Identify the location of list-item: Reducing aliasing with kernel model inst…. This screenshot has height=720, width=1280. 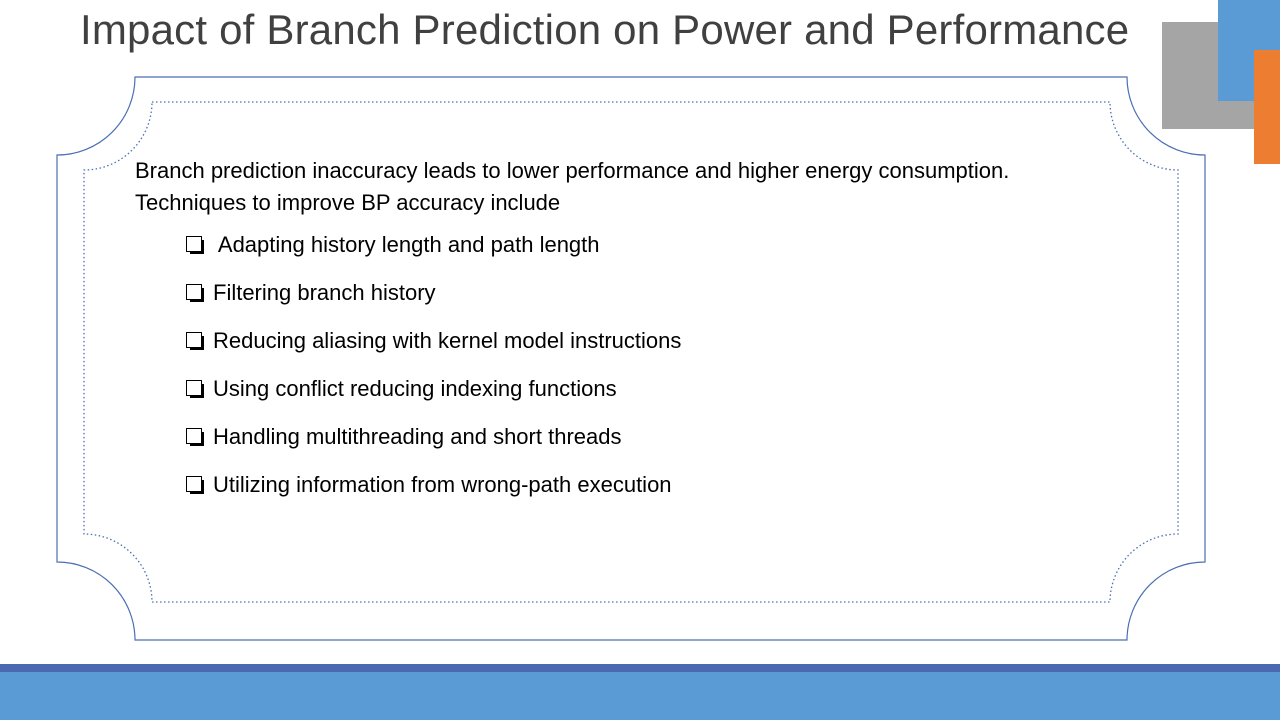
(660, 349).